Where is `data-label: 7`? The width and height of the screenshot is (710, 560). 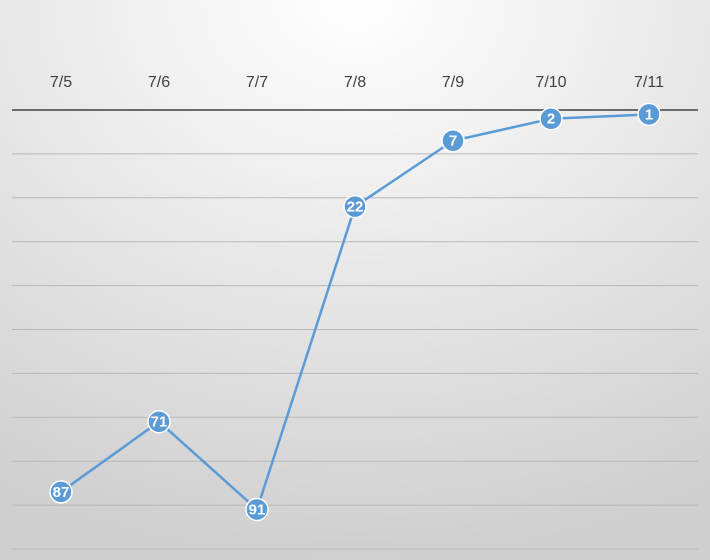 data-label: 7 is located at coordinates (453, 141).